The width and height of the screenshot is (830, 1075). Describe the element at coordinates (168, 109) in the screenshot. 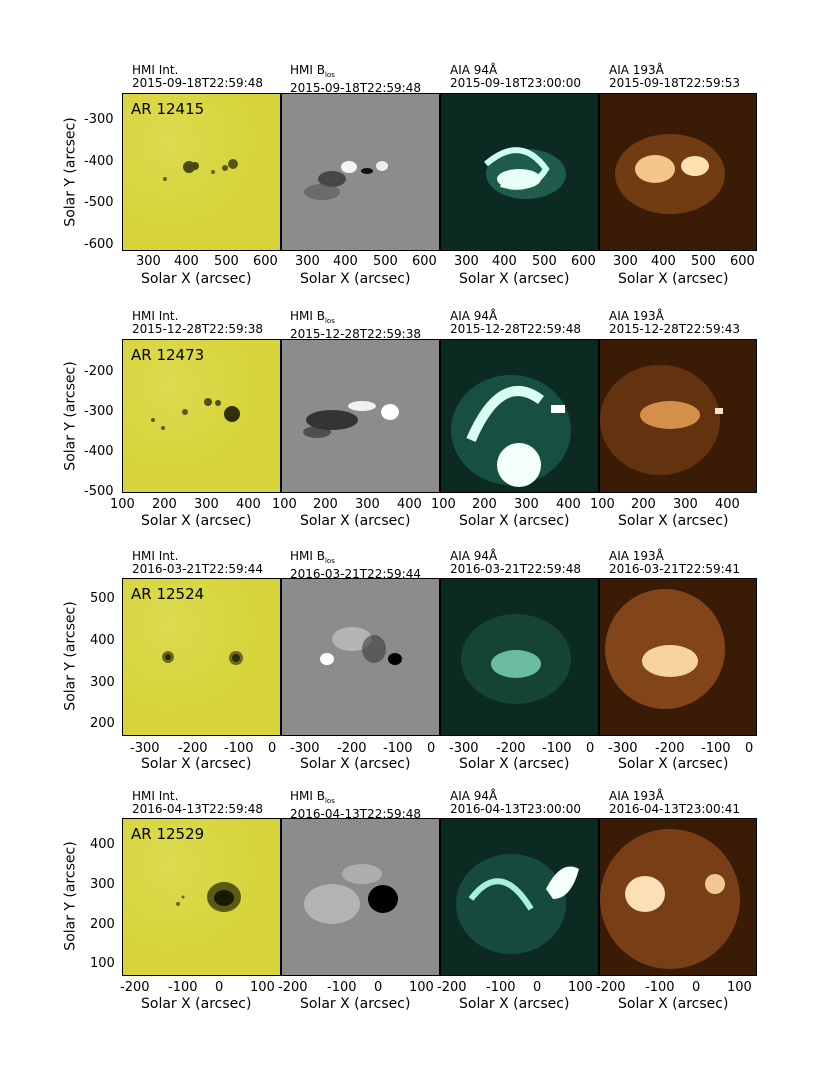

I see `ar-label: AR 12415` at that location.